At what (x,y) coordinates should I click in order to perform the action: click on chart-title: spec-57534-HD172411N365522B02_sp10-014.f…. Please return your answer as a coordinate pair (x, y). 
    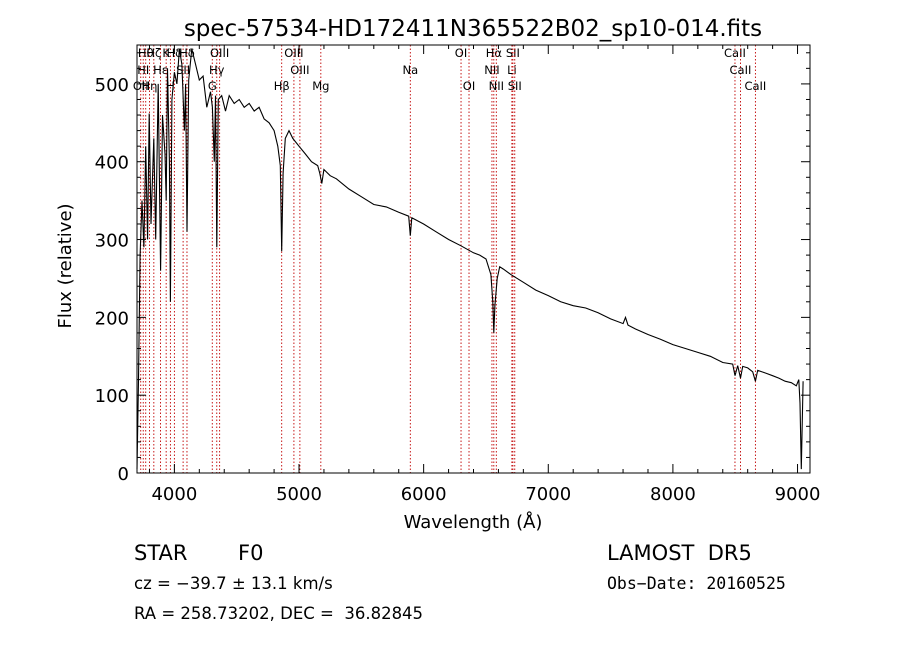
    Looking at the image, I should click on (473, 29).